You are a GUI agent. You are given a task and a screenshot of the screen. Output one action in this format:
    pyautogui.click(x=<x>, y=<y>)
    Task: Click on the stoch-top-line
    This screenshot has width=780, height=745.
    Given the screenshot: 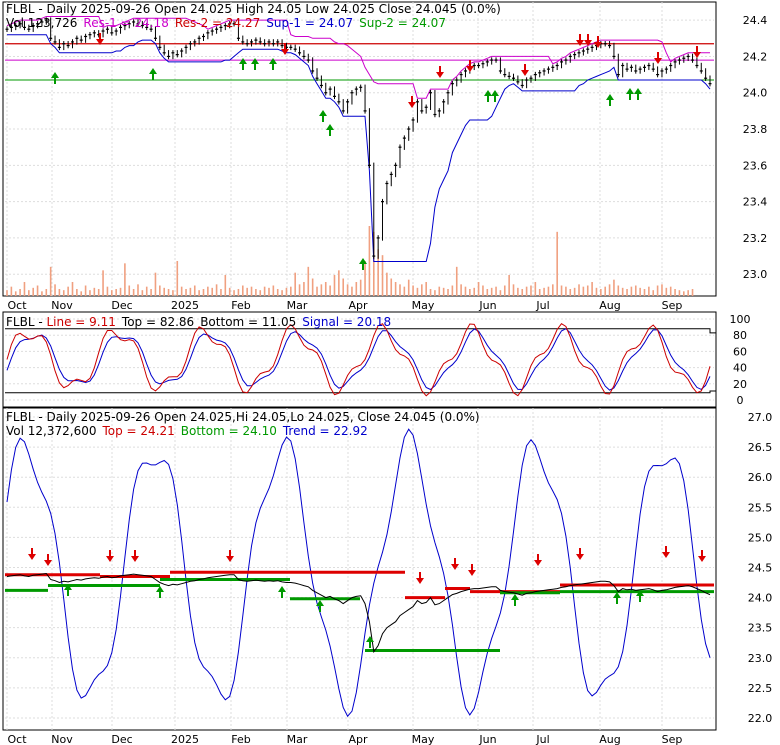 What is the action you would take?
    pyautogui.click(x=360, y=331)
    